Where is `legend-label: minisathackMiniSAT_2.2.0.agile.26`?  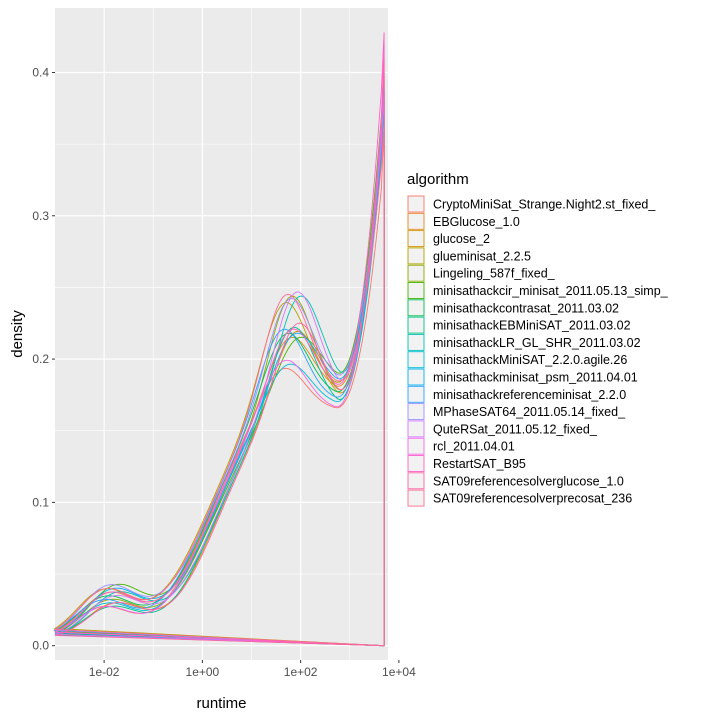
legend-label: minisathackMiniSAT_2.2.0.agile.26 is located at coordinates (530, 360).